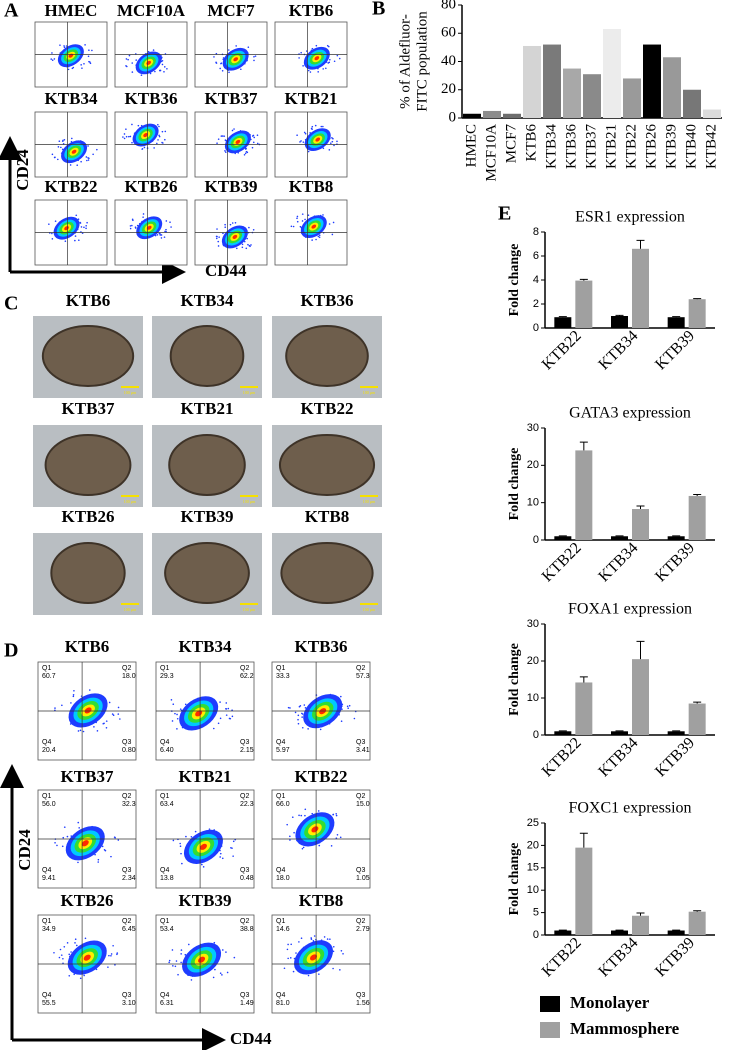 Image resolution: width=733 pixels, height=1050 pixels. What do you see at coordinates (536, 280) in the screenshot?
I see `y-tick-label: 4` at bounding box center [536, 280].